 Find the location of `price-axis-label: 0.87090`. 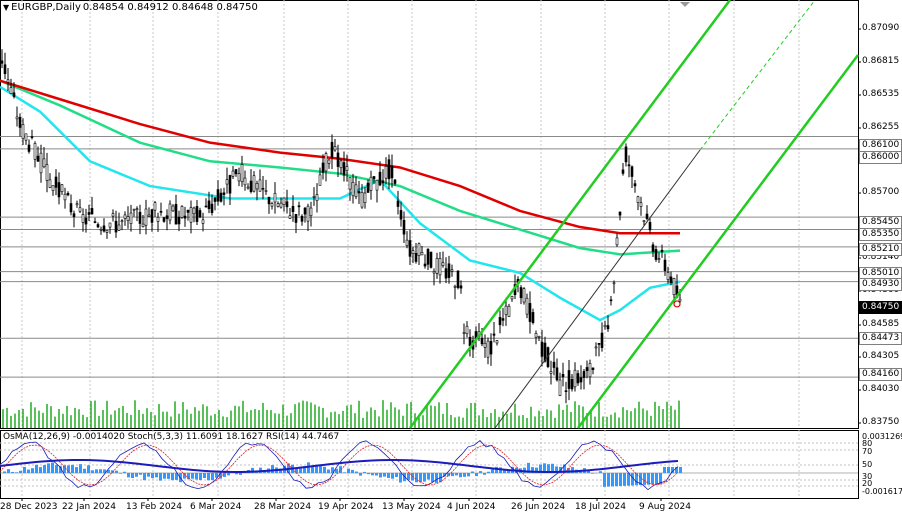

price-axis-label: 0.87090 is located at coordinates (881, 28).